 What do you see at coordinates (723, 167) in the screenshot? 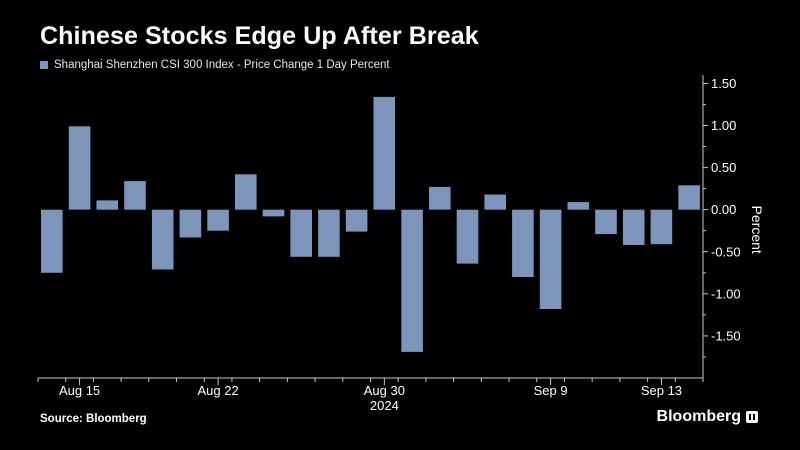
I see `y-tick-label: 0.50` at bounding box center [723, 167].